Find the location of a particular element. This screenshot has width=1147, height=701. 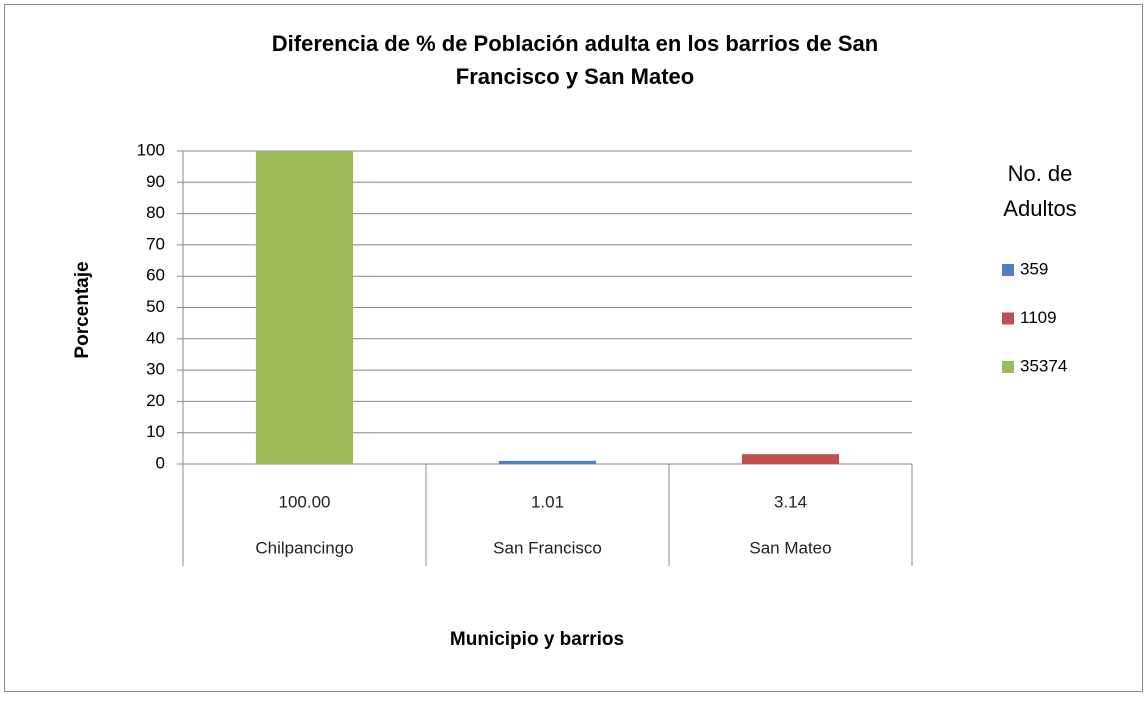

y-tick-label: 100 is located at coordinates (151, 149).